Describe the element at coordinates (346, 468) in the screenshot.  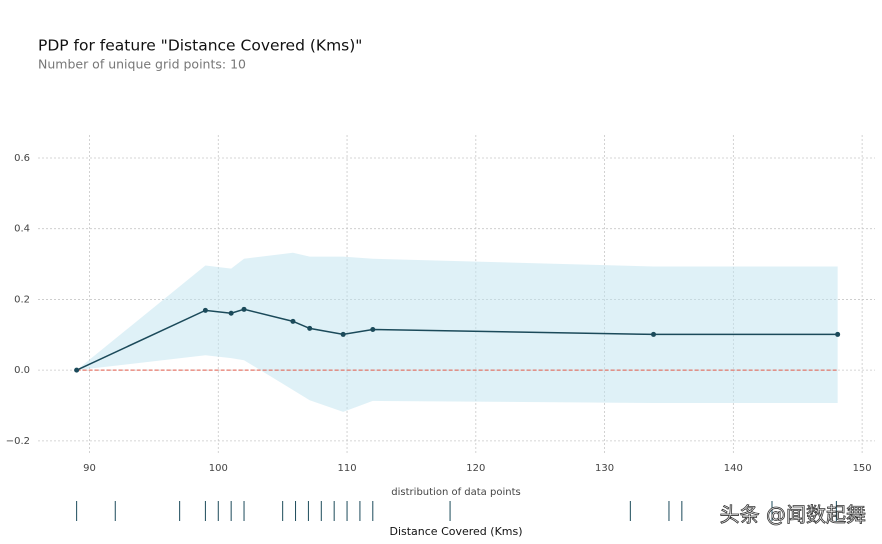
I see `x-tick-label: 110` at that location.